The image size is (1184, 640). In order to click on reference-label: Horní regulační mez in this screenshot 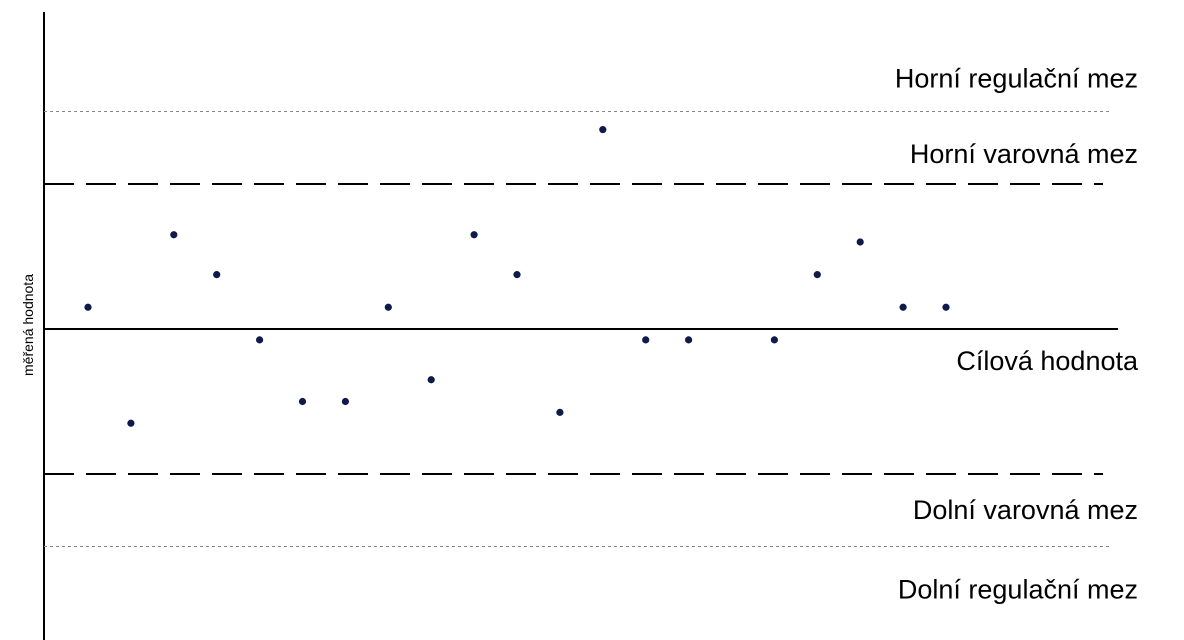, I will do `click(1016, 79)`.